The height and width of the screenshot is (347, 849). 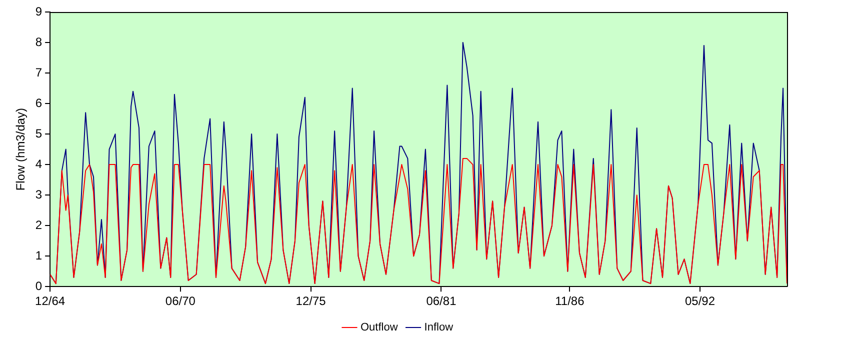 I want to click on y-tick-label: 0, so click(x=38, y=285).